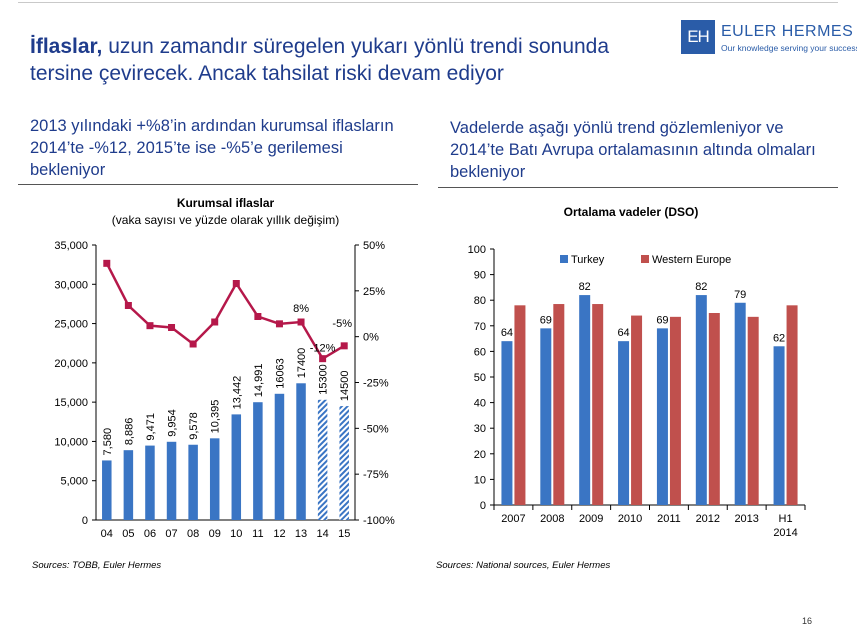 Image resolution: width=857 pixels, height=644 pixels. I want to click on bar-value-label: 9,578, so click(194, 426).